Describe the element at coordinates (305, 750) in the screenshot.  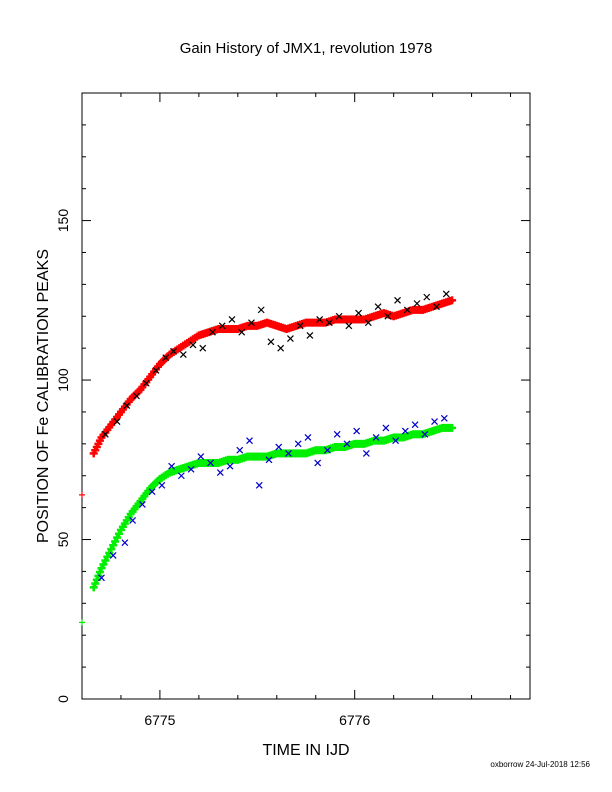
I see `x-axis-label: TIME IN IJD` at that location.